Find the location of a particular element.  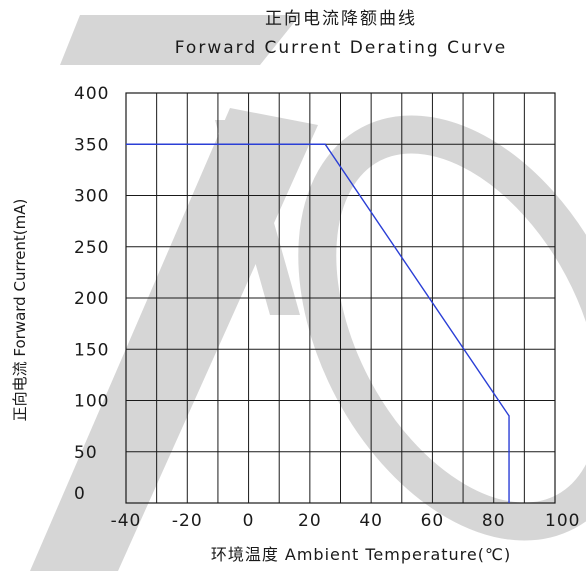

y-tick-label: 100 is located at coordinates (91, 402).